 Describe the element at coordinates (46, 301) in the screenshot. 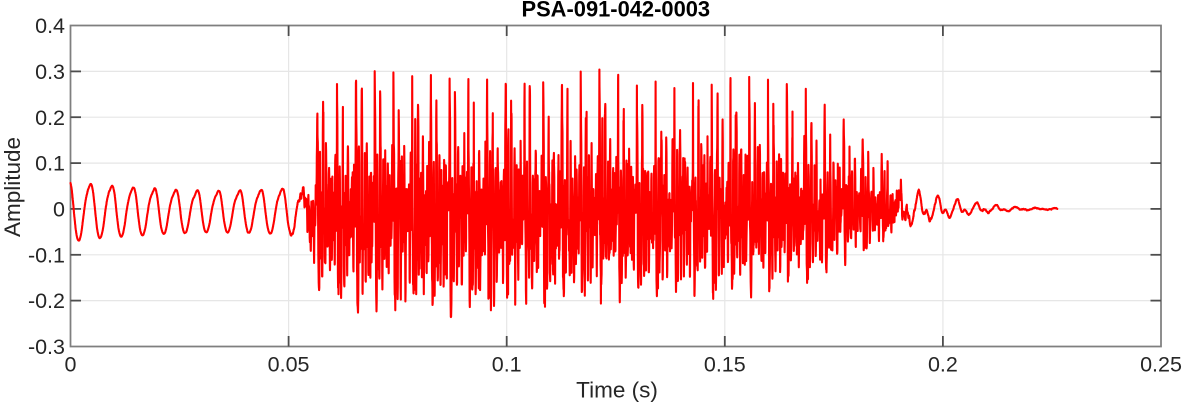

I see `svg-text: -0.2` at that location.